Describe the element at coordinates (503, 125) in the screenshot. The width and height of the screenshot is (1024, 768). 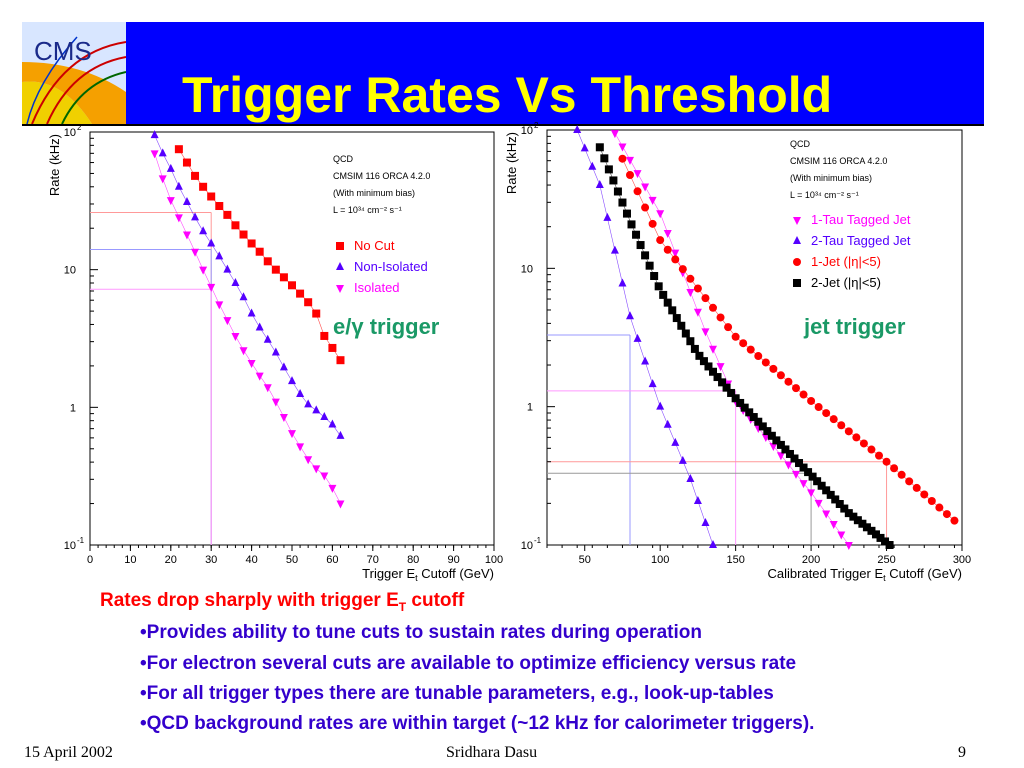
I see `title-rule` at that location.